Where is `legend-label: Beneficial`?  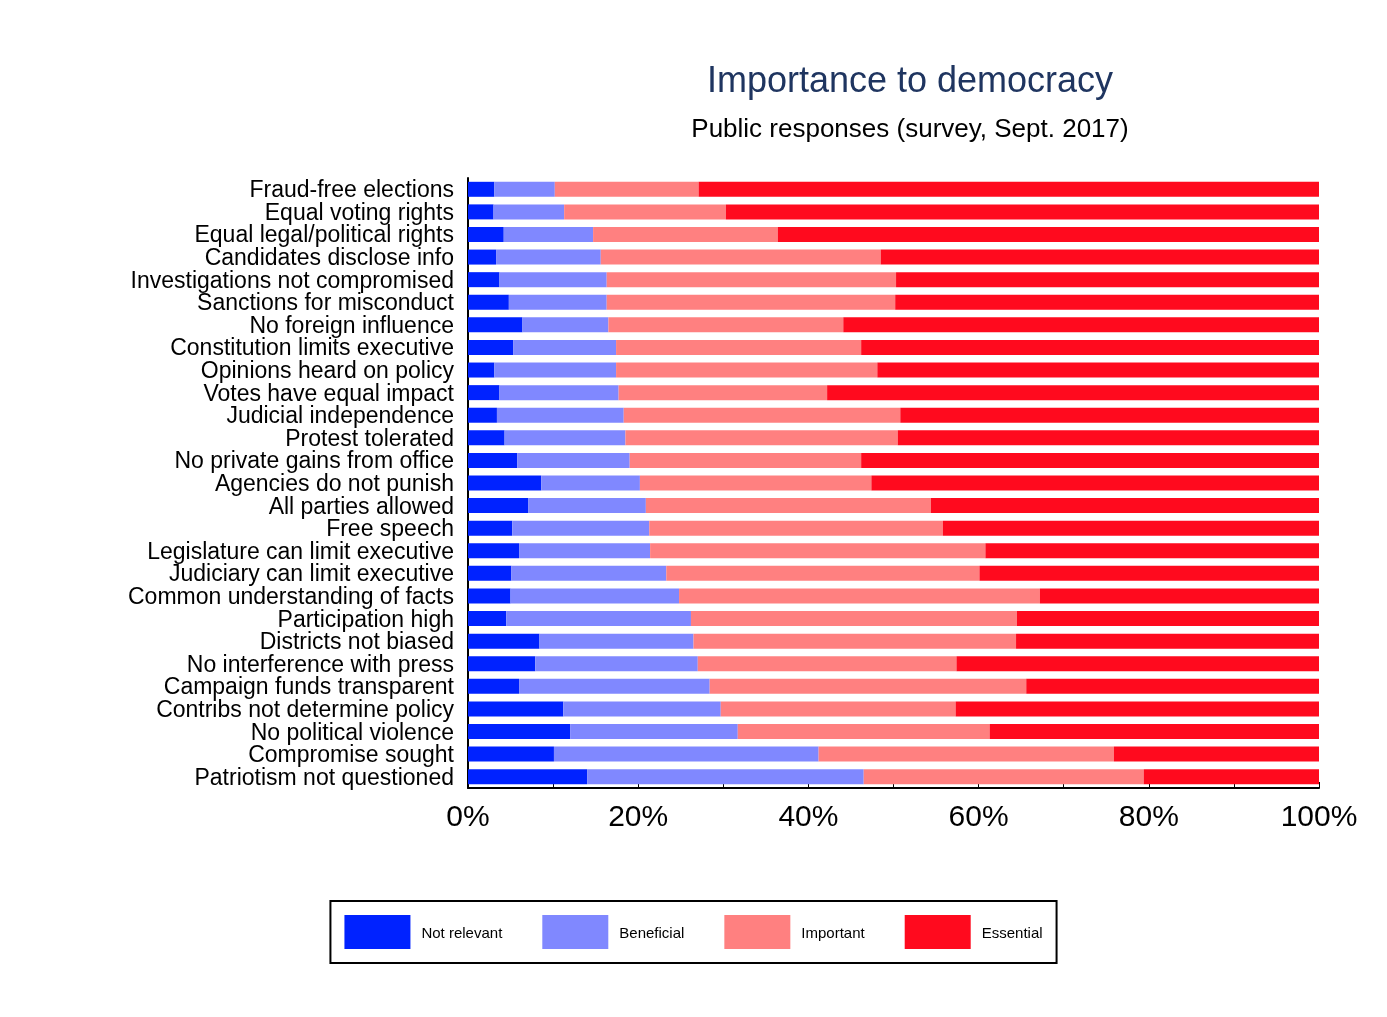 legend-label: Beneficial is located at coordinates (652, 932).